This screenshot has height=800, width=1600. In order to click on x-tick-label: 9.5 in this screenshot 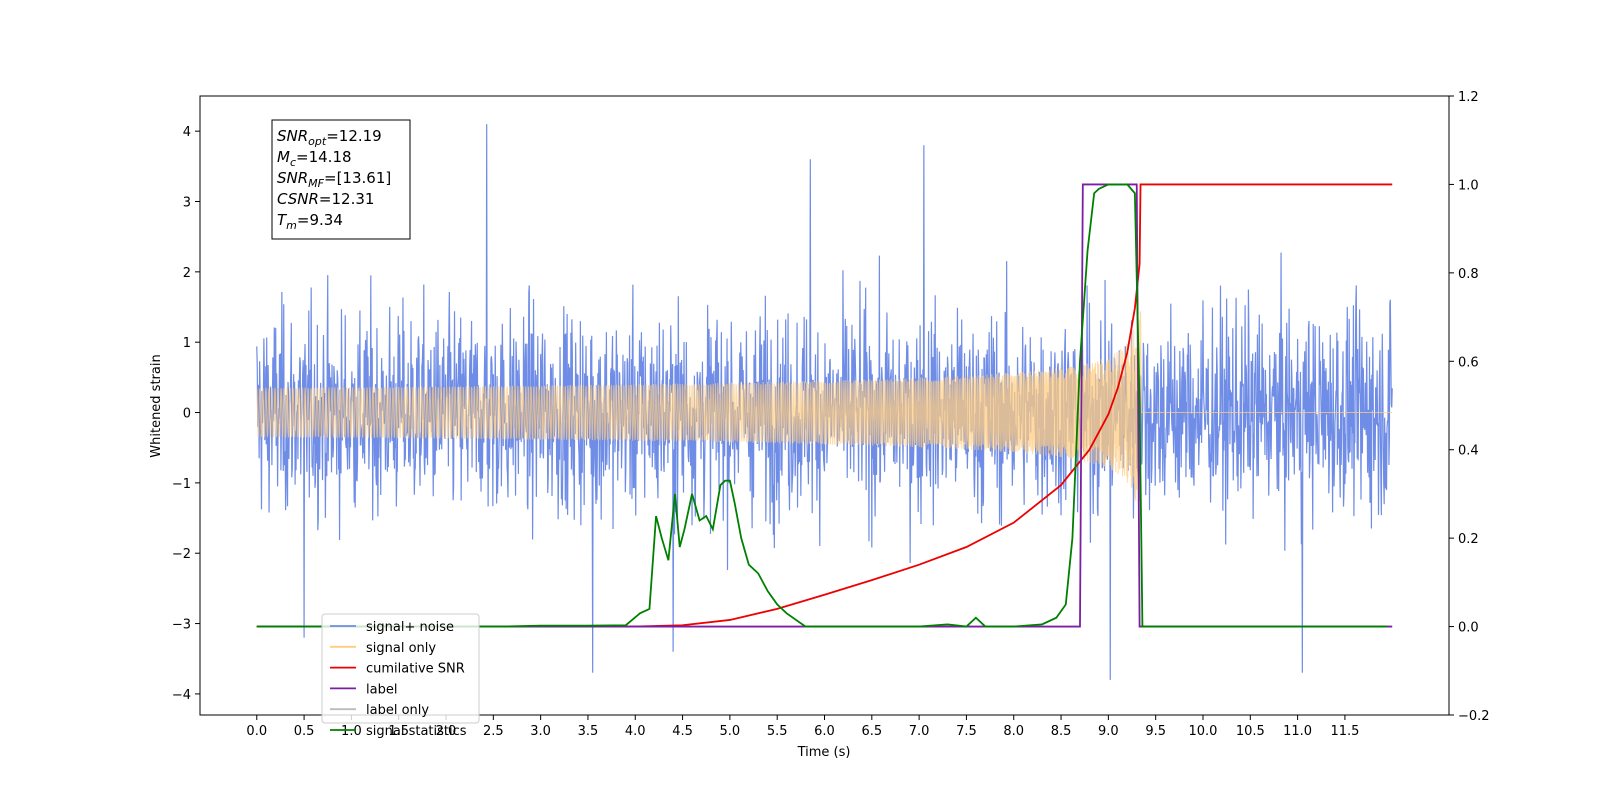, I will do `click(1155, 731)`.